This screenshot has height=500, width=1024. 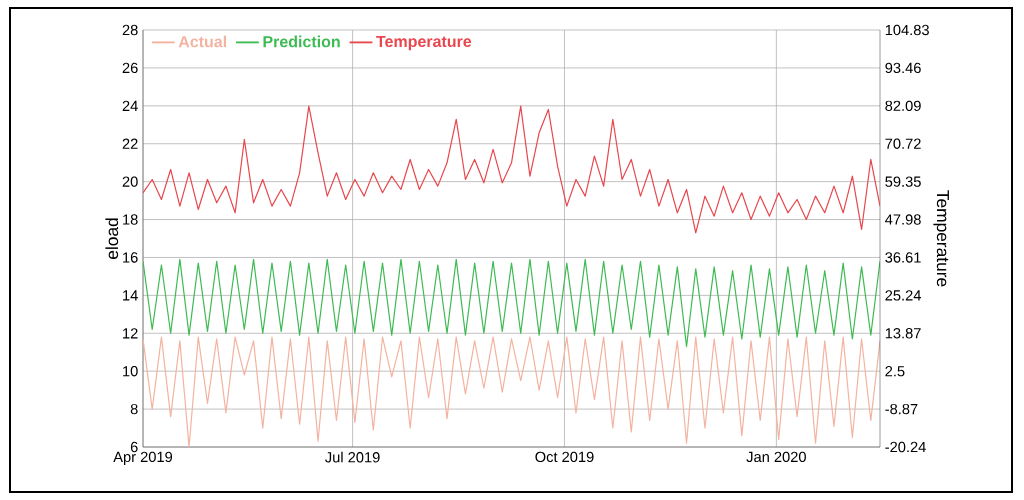 I want to click on y2-tick-label: 93.46, so click(x=903, y=68).